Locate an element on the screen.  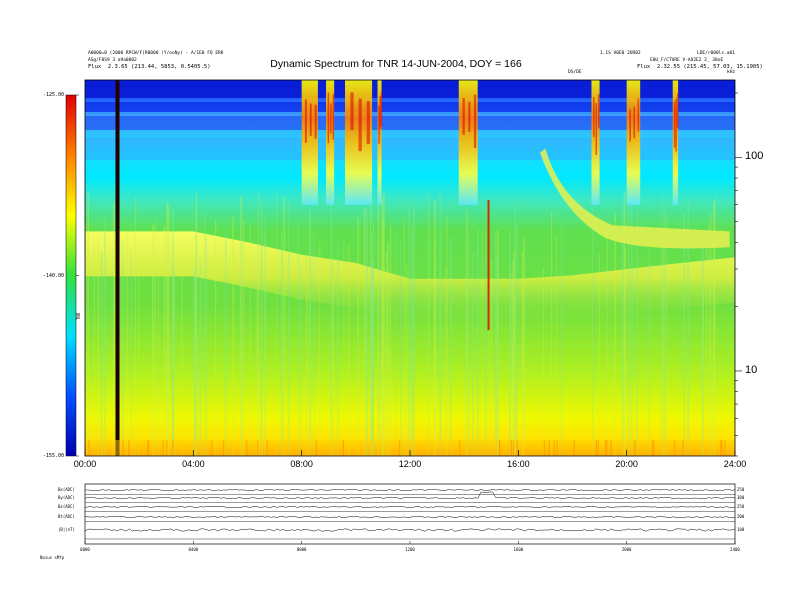
strip-label: By(ADC) is located at coordinates (66, 497).